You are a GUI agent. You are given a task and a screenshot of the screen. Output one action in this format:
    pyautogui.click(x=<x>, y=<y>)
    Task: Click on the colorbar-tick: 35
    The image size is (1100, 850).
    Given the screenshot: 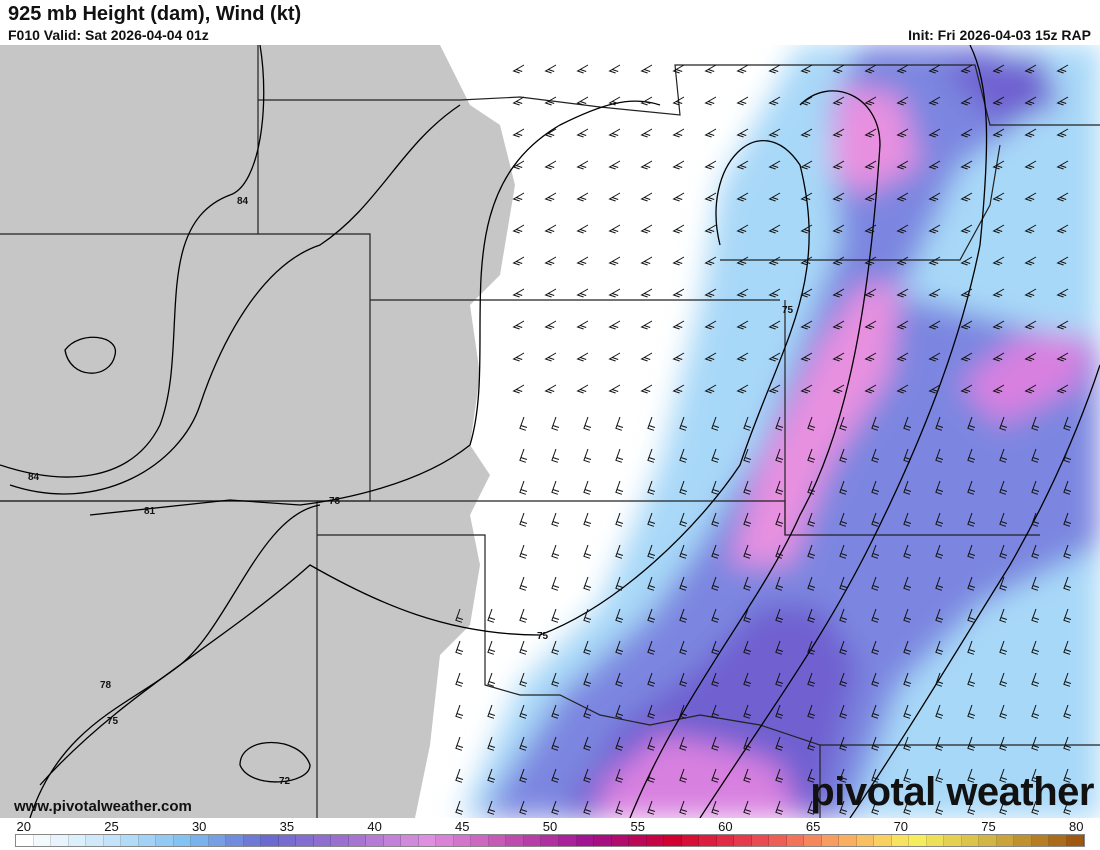 What is the action you would take?
    pyautogui.click(x=287, y=826)
    